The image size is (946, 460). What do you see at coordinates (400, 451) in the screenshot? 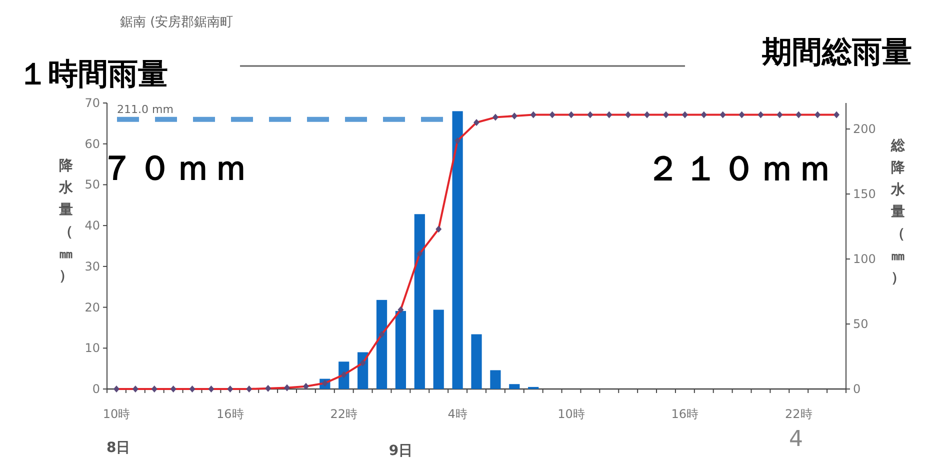
I see `text: 9日` at bounding box center [400, 451].